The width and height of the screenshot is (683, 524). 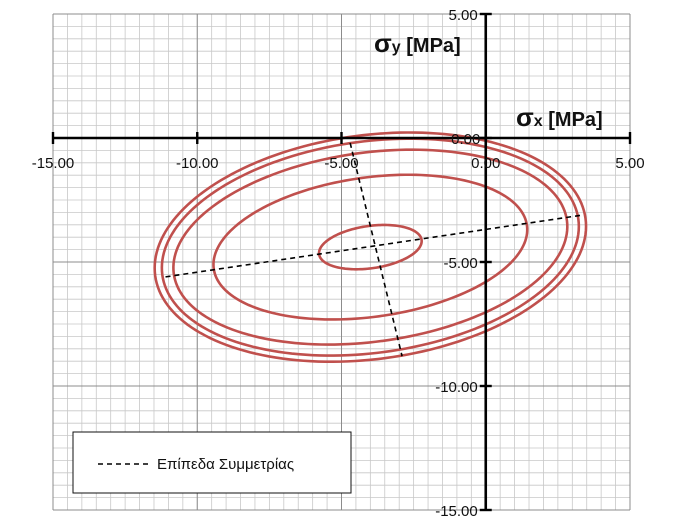 I want to click on stress-ellipse, so click(x=370, y=247).